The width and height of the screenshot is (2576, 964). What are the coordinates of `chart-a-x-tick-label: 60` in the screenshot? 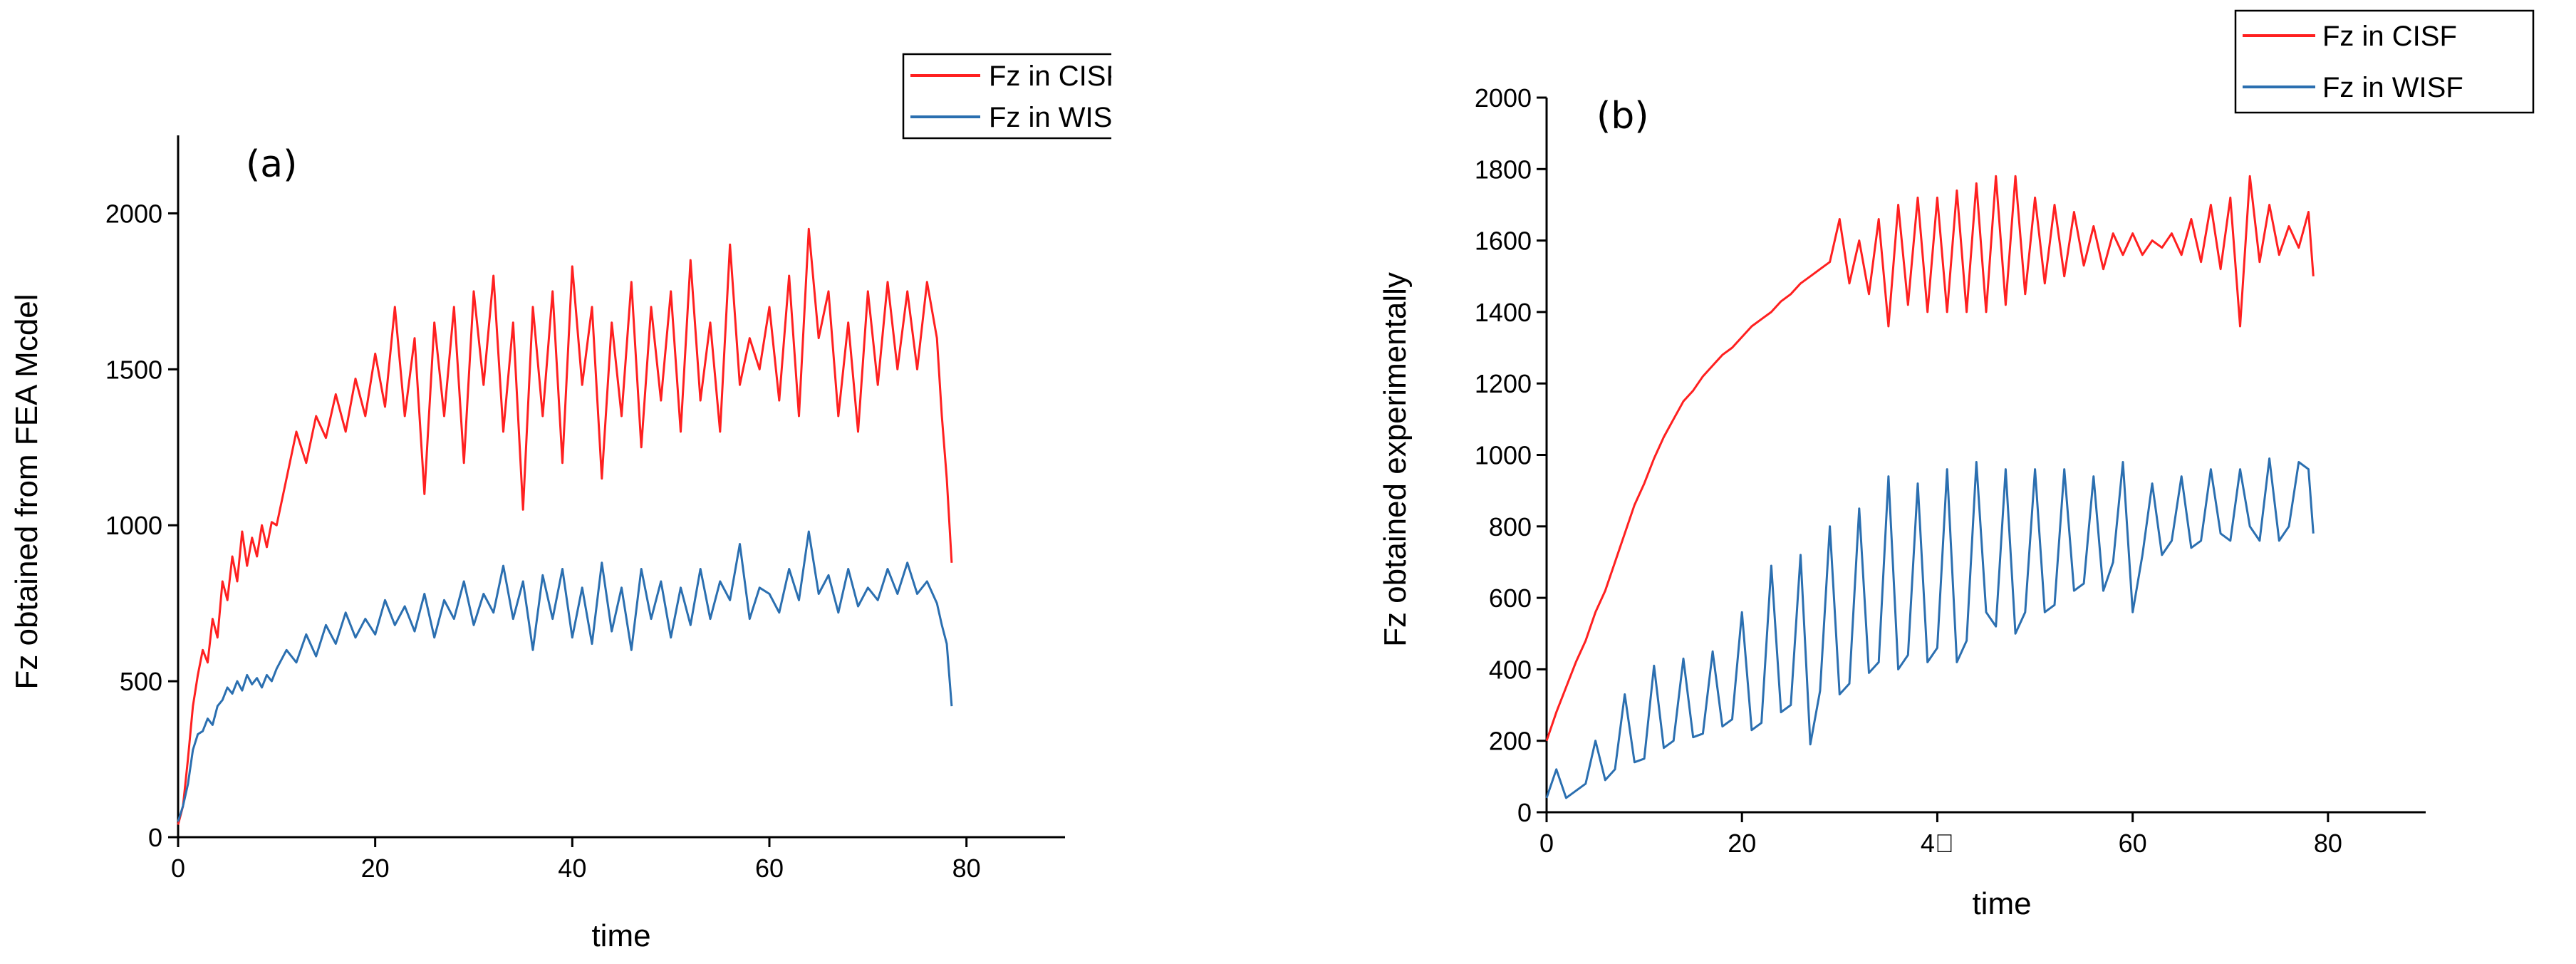 It's located at (769, 868).